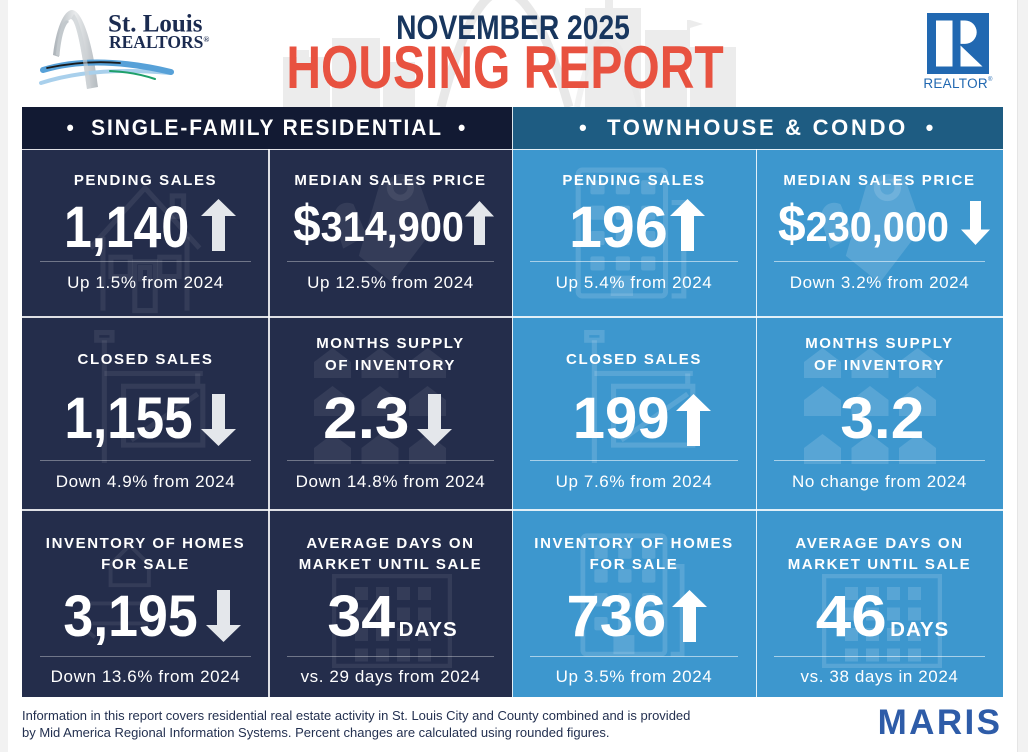 This screenshot has height=752, width=1028. I want to click on svg-text: REALTORS®, so click(159, 42).